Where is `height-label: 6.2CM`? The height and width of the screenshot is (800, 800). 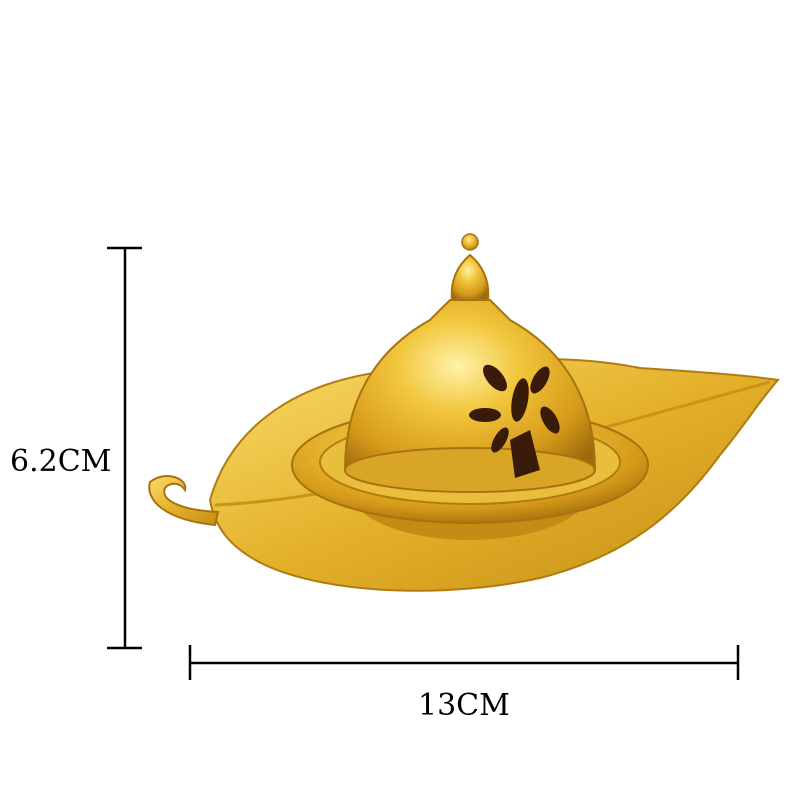 height-label: 6.2CM is located at coordinates (61, 461).